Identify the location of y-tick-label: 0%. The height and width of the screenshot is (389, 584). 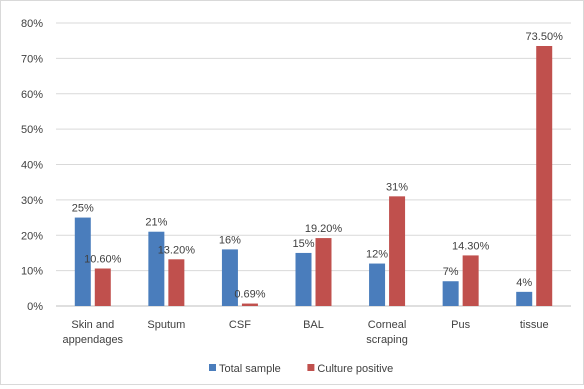
(35, 307).